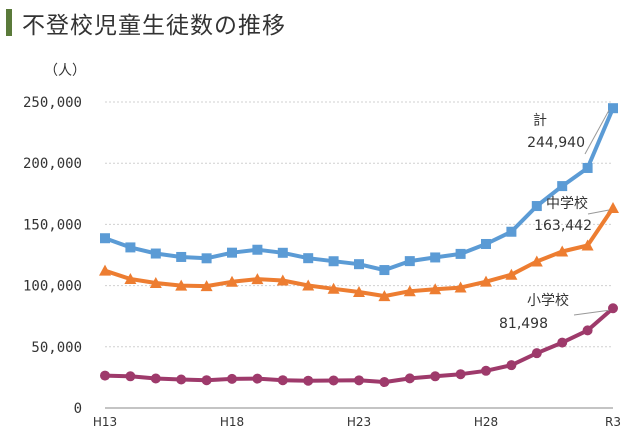 This screenshot has height=441, width=640. What do you see at coordinates (359, 422) in the screenshot?
I see `x-tick-label: H23` at bounding box center [359, 422].